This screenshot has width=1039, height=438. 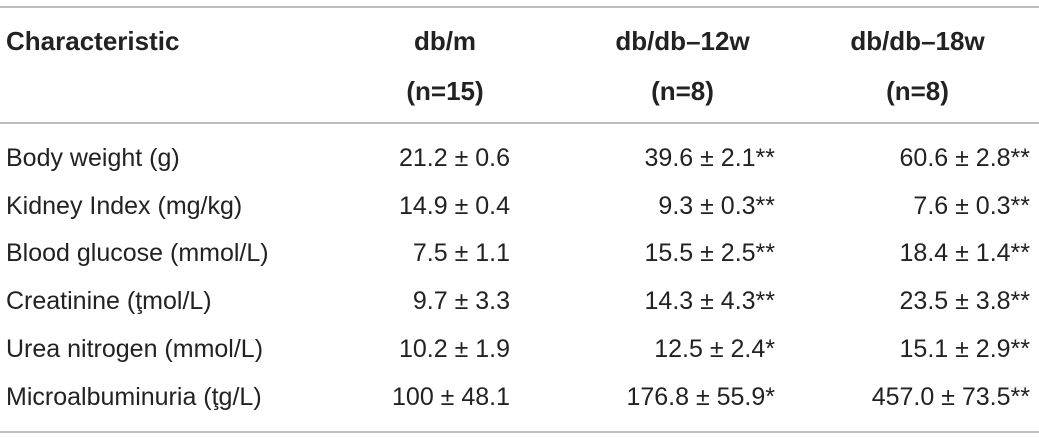 I want to click on header-characteristic: Characteristic, so click(x=93, y=41).